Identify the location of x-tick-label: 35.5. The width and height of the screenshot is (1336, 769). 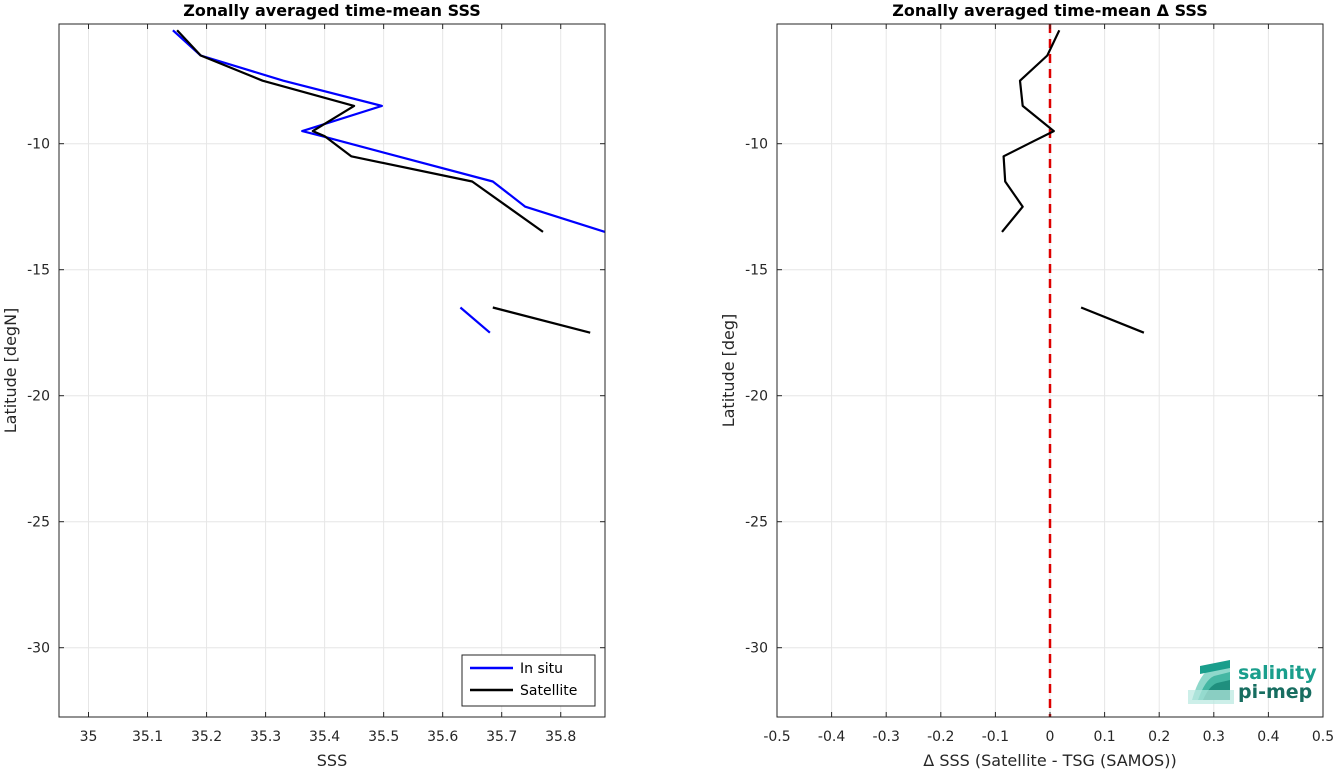
(383, 737).